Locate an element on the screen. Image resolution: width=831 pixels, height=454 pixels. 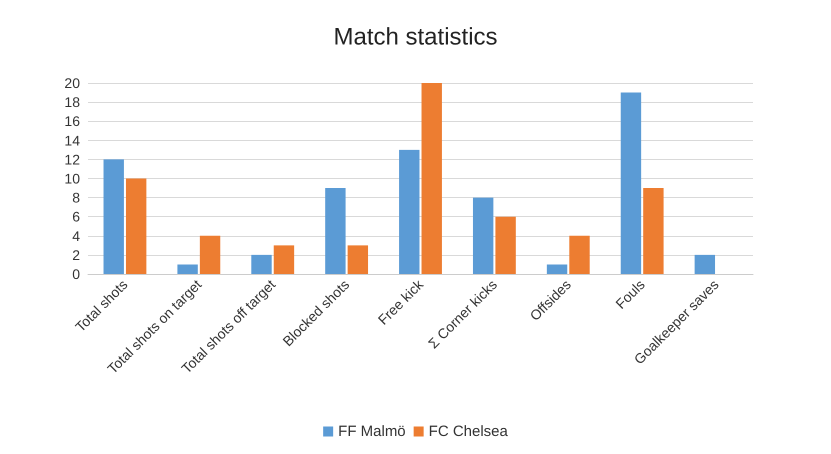
y-tick-label: 8 is located at coordinates (76, 198).